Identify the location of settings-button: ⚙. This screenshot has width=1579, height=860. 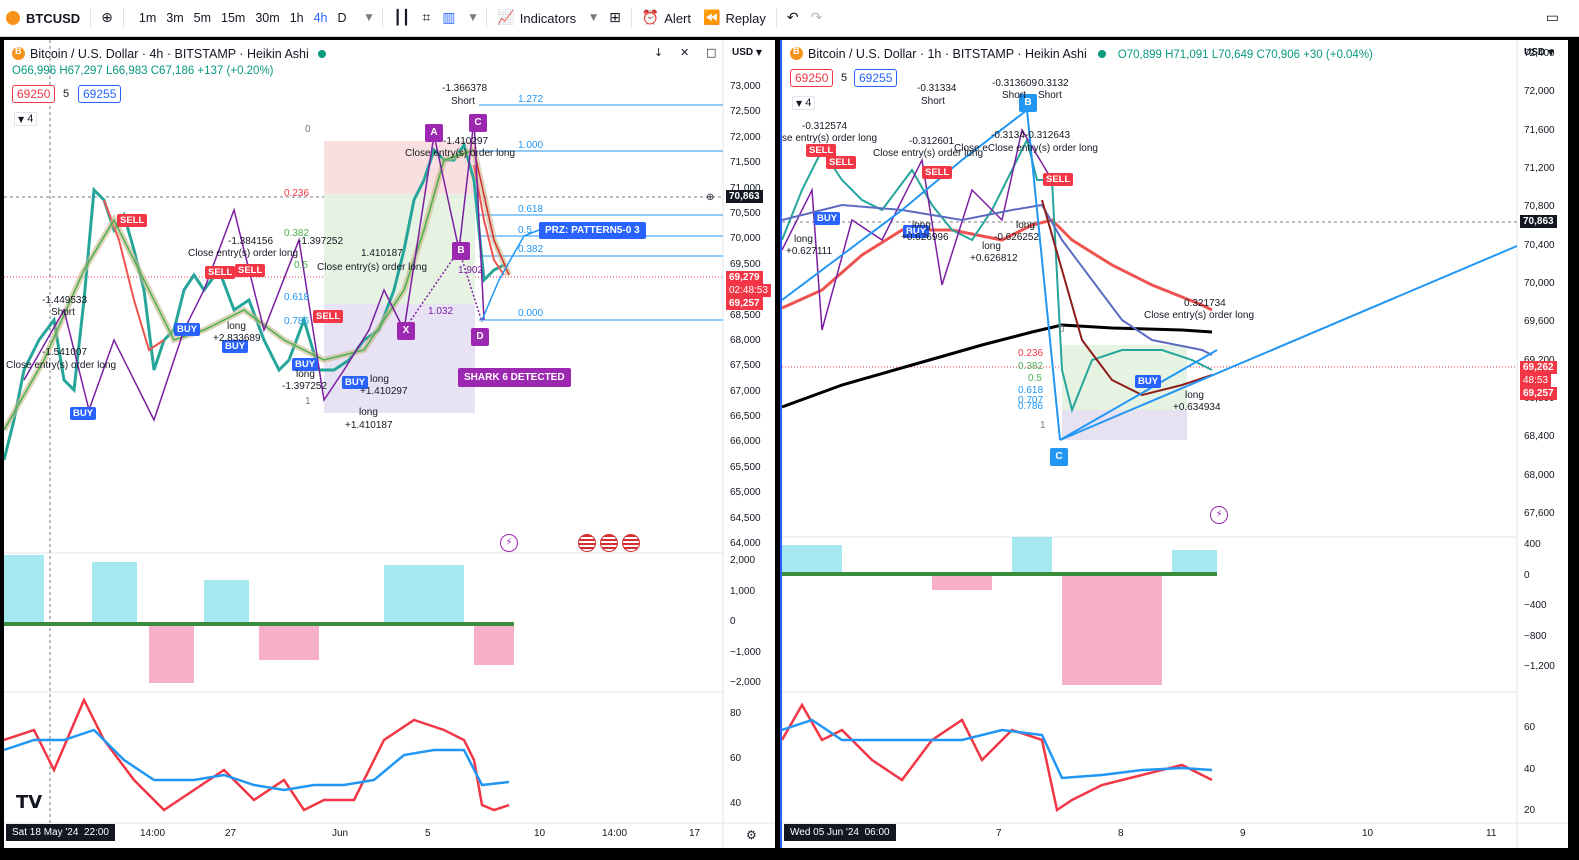
(751, 835).